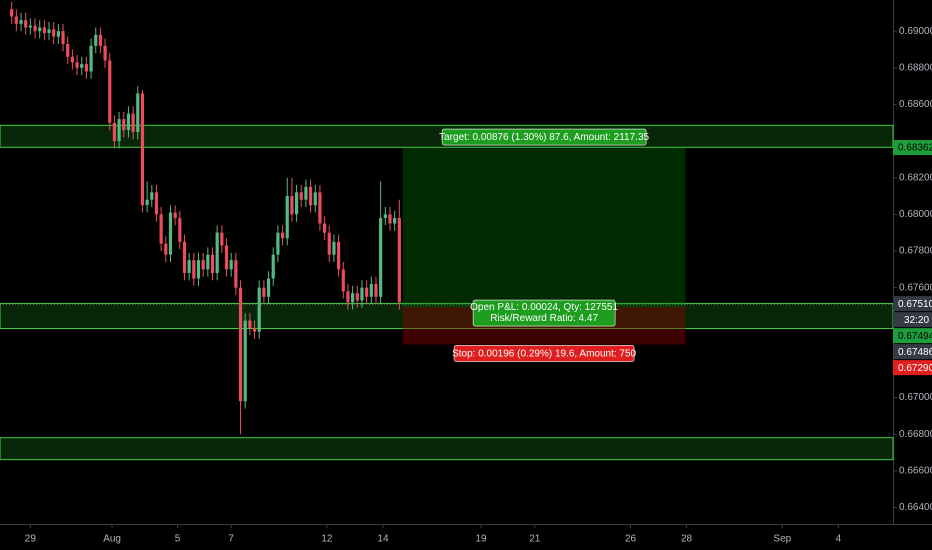 The height and width of the screenshot is (550, 932). Describe the element at coordinates (915, 214) in the screenshot. I see `y-tick-label: 0.68000` at that location.